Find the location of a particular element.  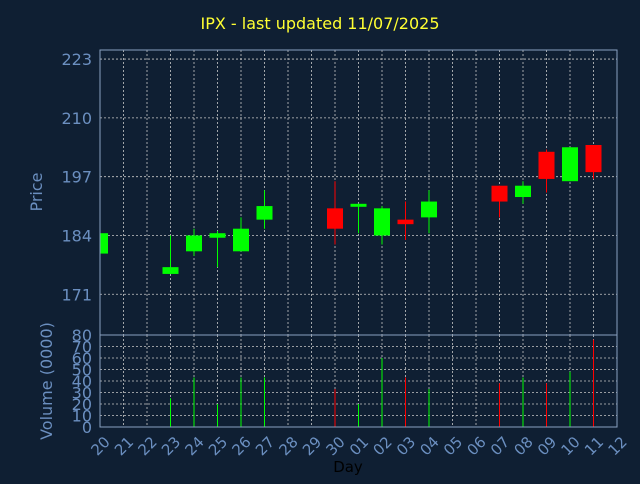

x-tick-label: 30 is located at coordinates (336, 446).